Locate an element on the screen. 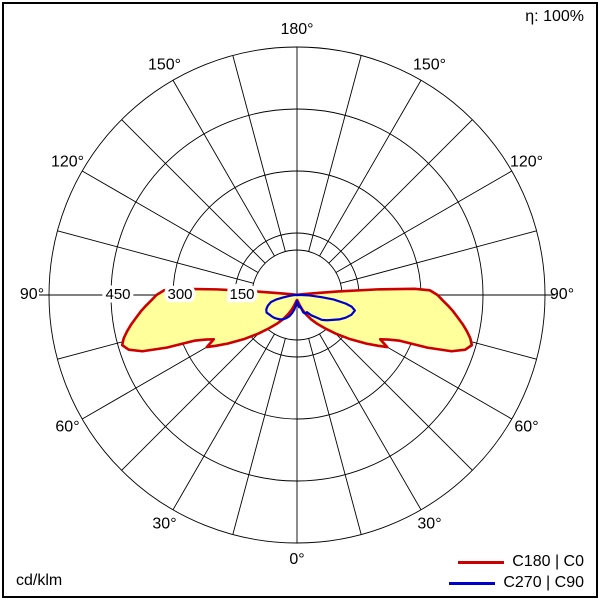 This screenshot has width=600, height=600. legend-item-c270-c90: C270 | C90 is located at coordinates (516, 583).